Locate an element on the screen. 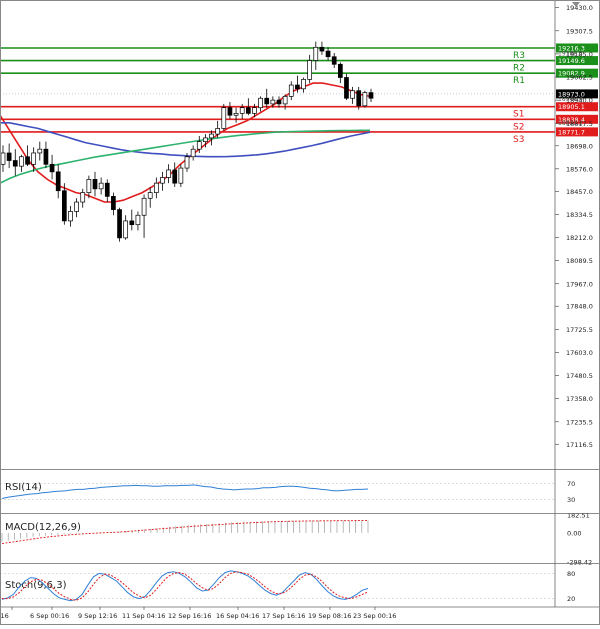 The width and height of the screenshot is (600, 629). time-tick-label: 23 Sep 00:16 is located at coordinates (374, 616).